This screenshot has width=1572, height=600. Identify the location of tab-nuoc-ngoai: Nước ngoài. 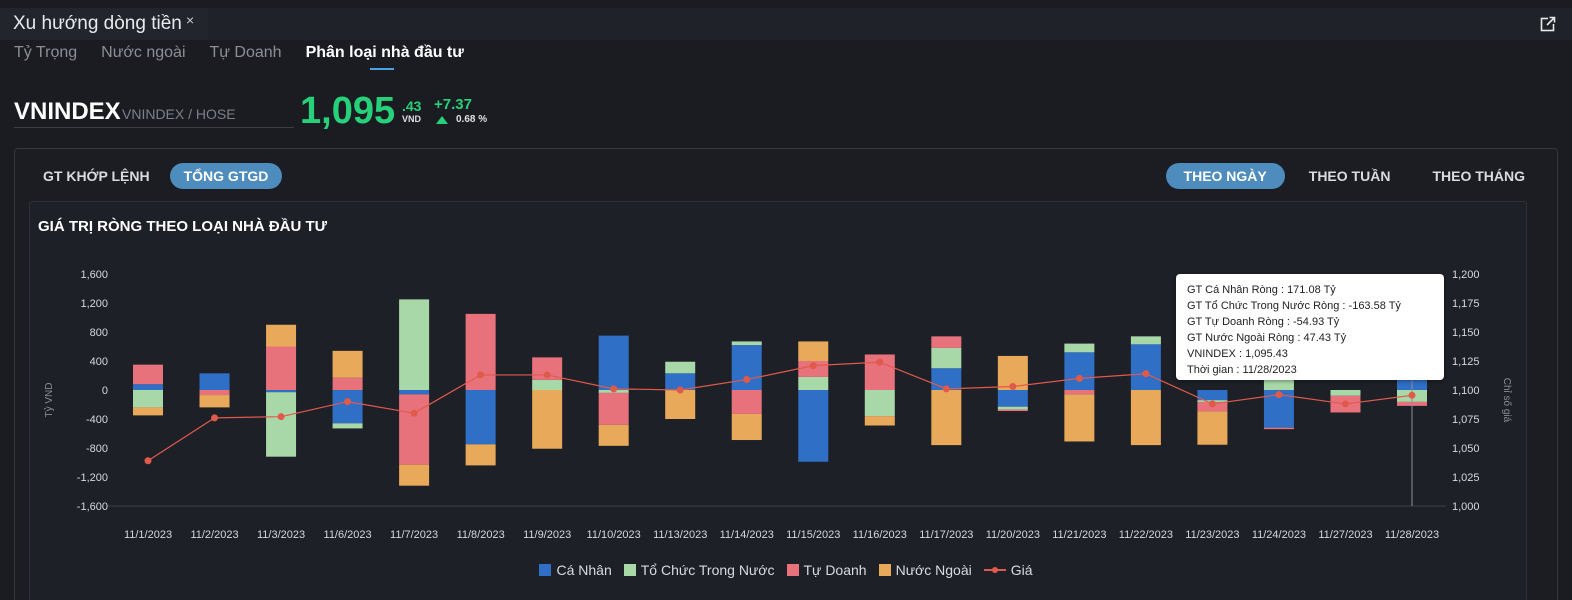
(143, 52).